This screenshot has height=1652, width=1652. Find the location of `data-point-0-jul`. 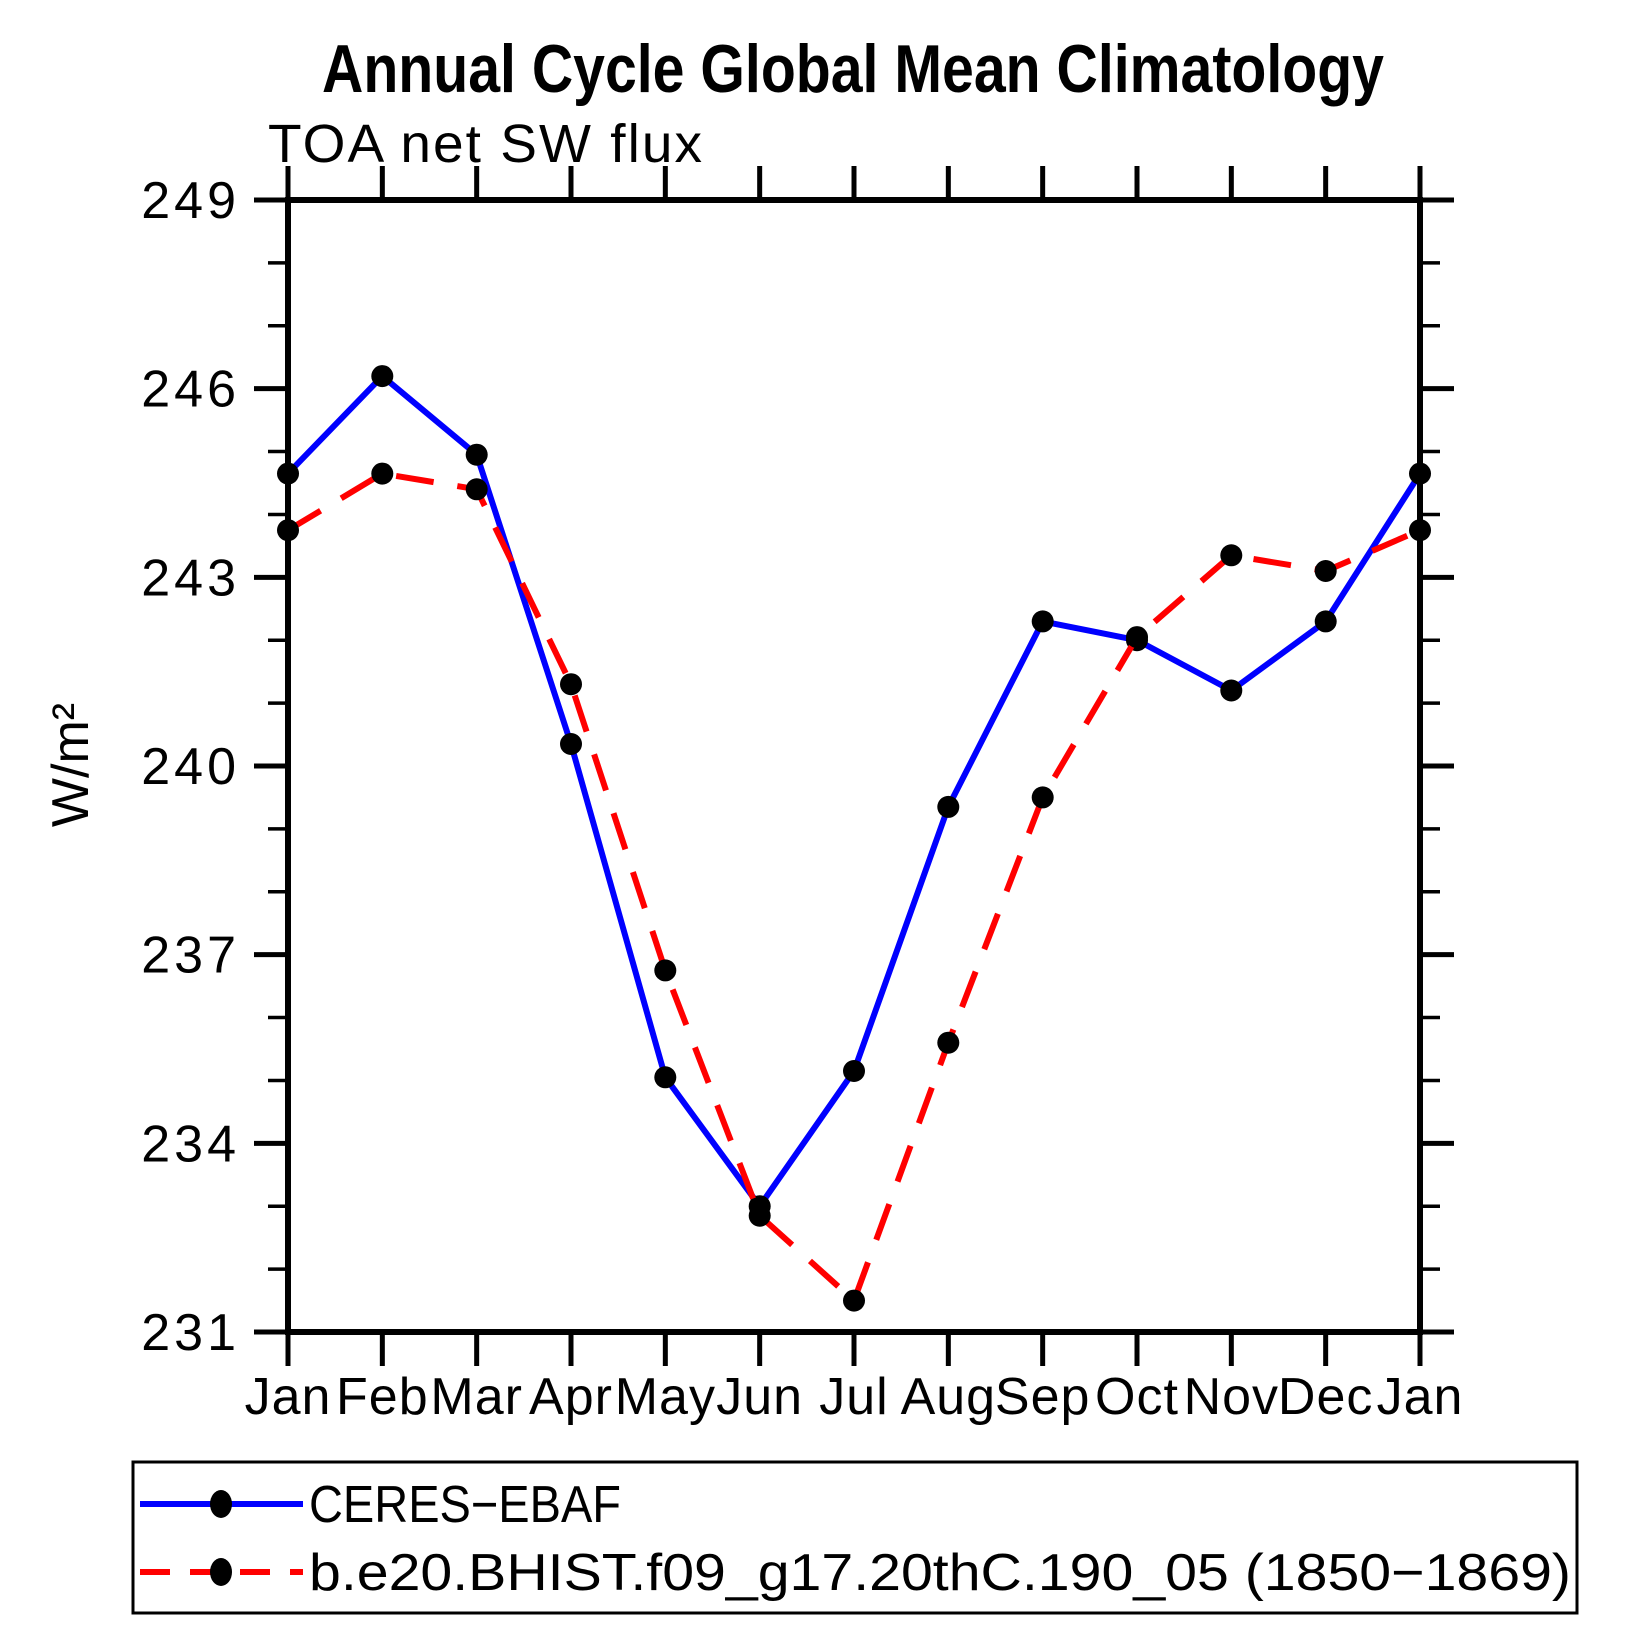

data-point-0-jul is located at coordinates (854, 1071).